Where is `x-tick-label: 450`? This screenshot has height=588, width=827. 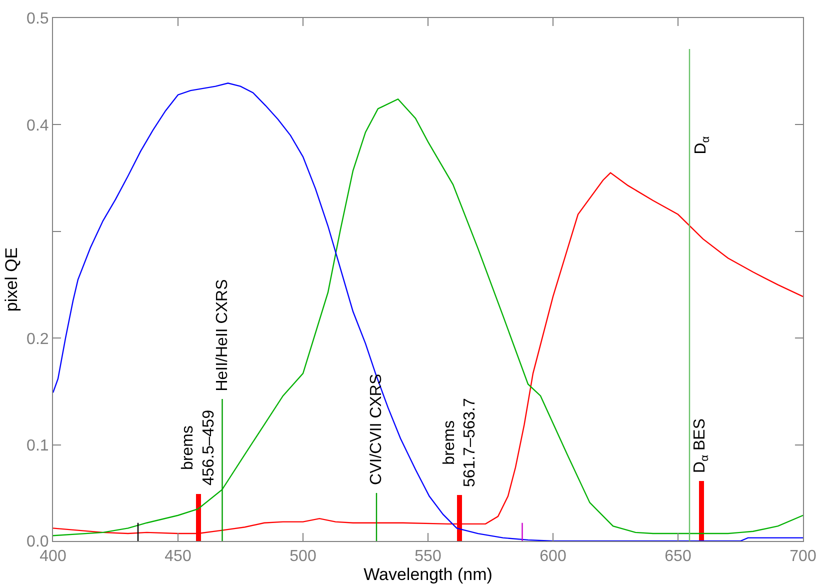
x-tick-label: 450 is located at coordinates (178, 557).